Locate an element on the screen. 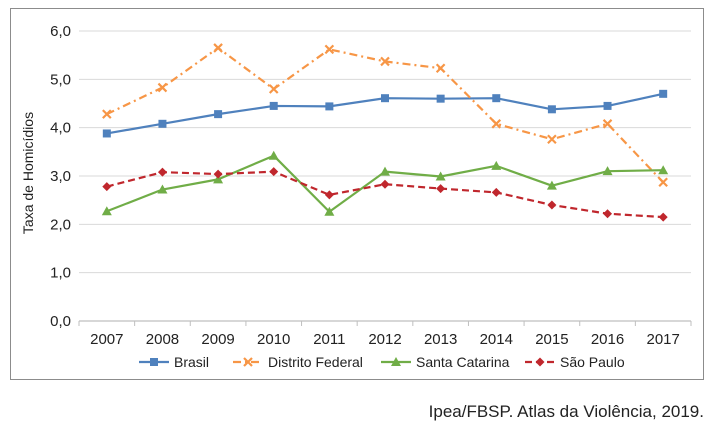 The height and width of the screenshot is (434, 712). y-axis-label: Taxa de Homicídios is located at coordinates (28, 173).